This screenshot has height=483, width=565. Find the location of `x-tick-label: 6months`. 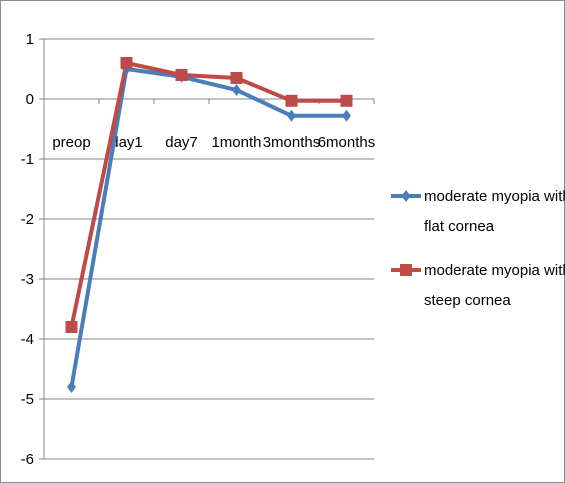

x-tick-label: 6months is located at coordinates (347, 142).